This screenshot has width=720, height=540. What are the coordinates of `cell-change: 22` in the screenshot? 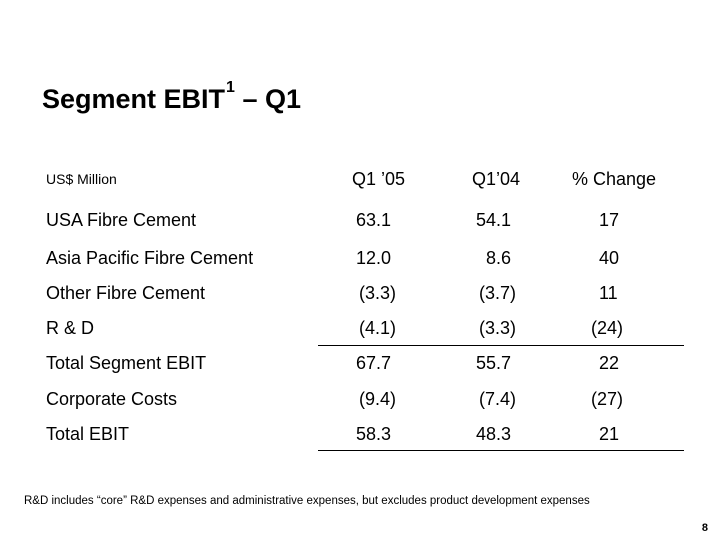 It's located at (609, 363).